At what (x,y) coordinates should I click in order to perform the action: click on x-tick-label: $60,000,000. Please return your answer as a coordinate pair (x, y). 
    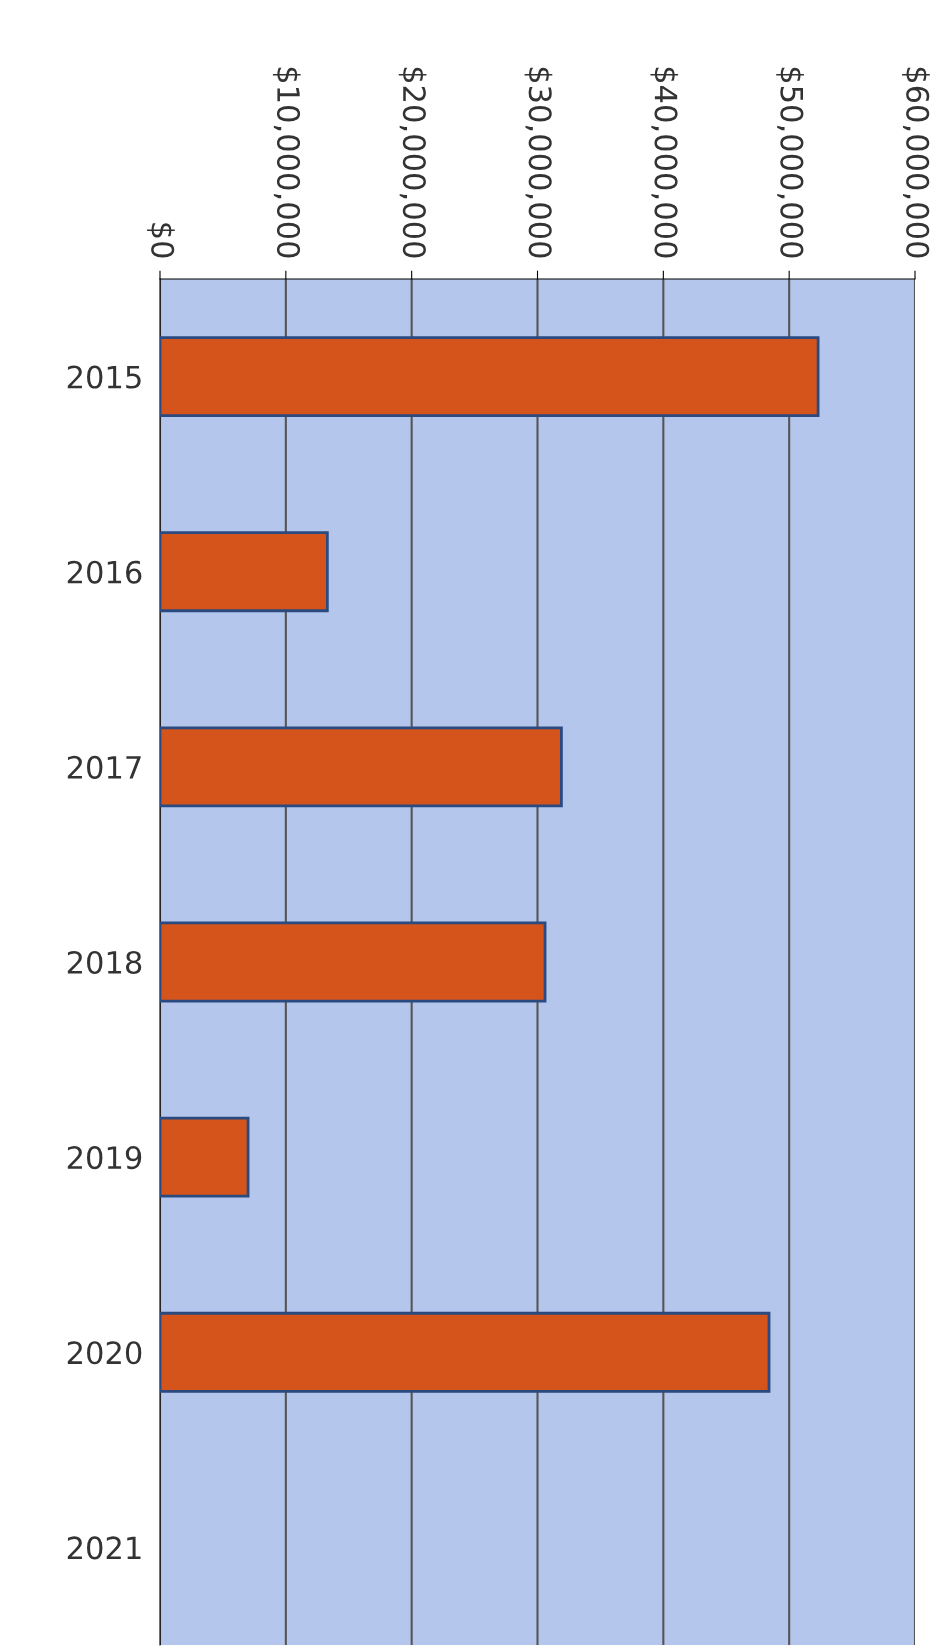
    Looking at the image, I should click on (916, 162).